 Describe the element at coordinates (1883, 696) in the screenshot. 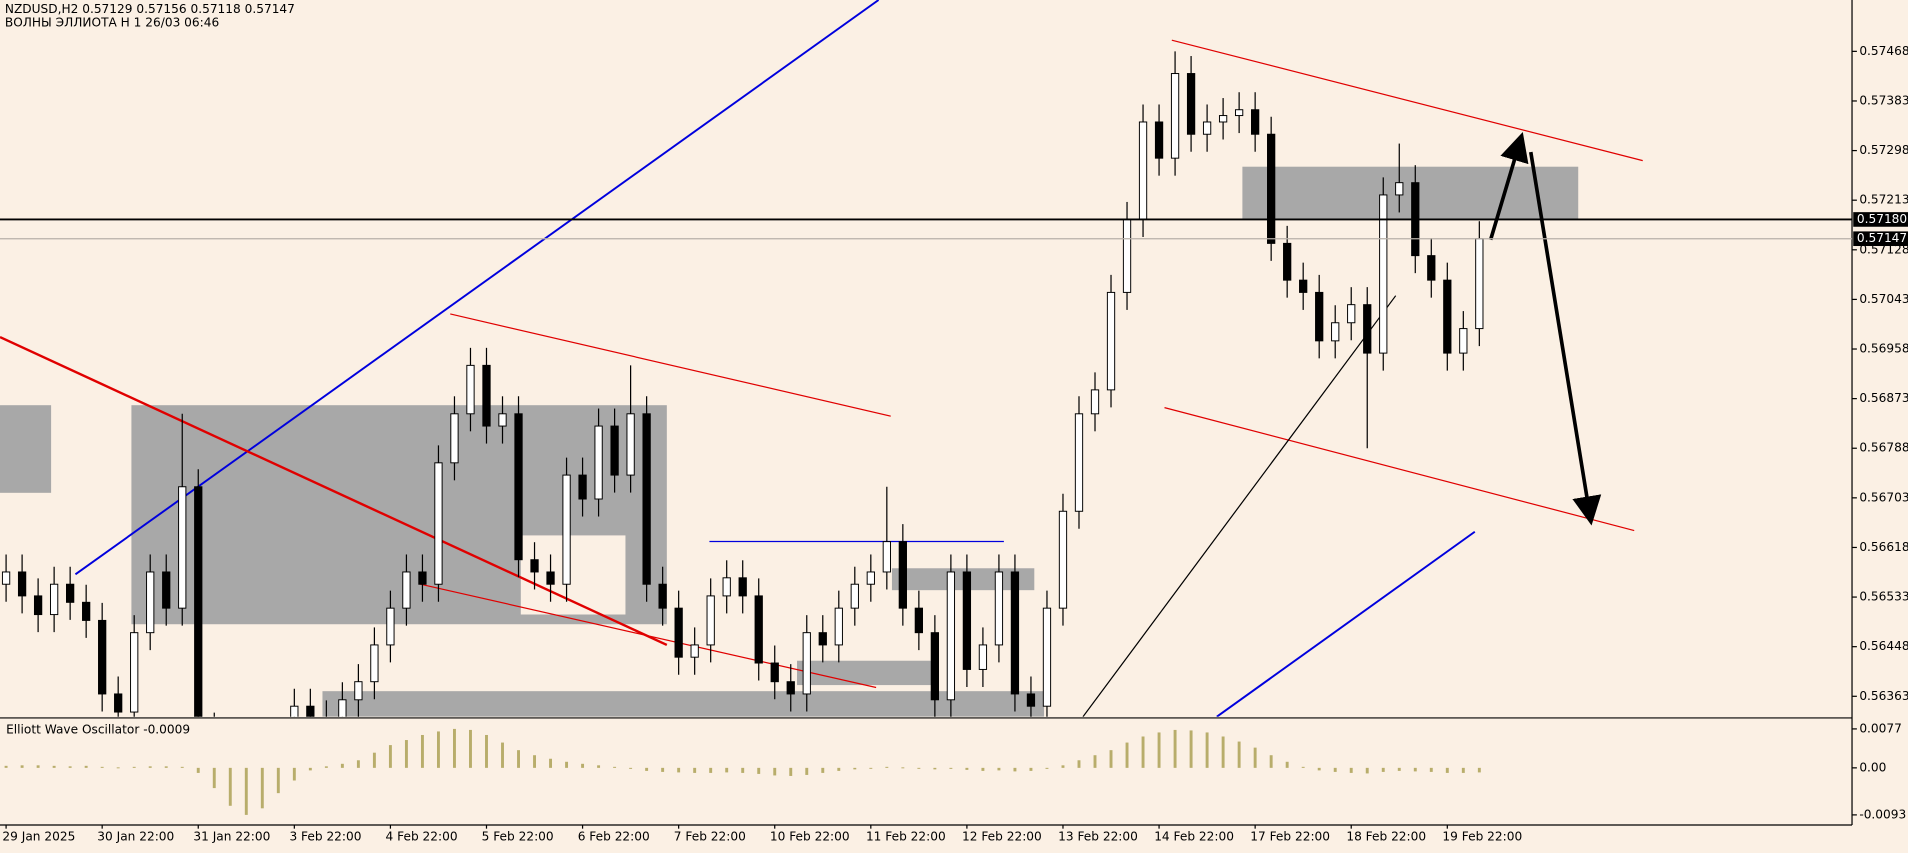

I see `y-tick-label: 0.56363` at that location.